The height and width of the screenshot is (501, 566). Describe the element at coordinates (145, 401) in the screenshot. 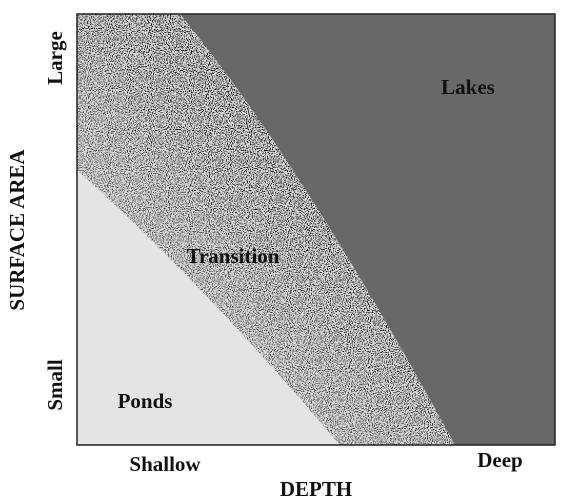

I see `region-label: Ponds` at that location.